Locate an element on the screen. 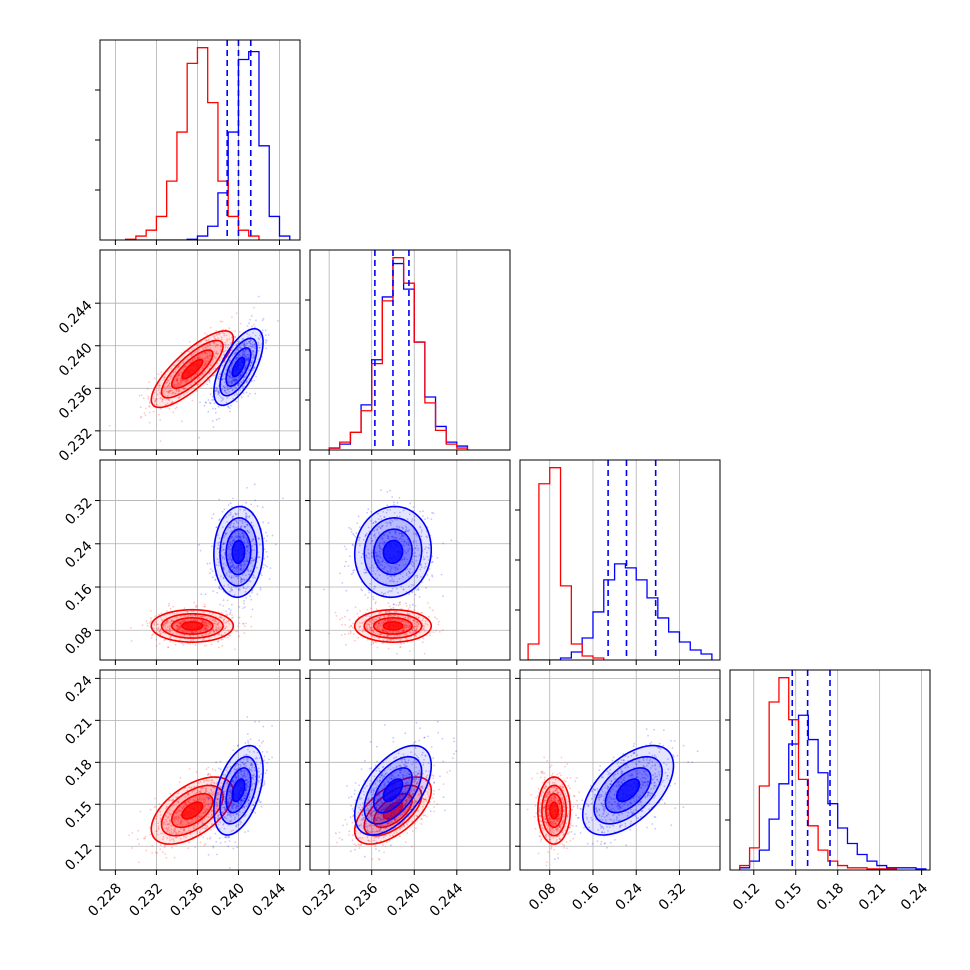  panel-frame is located at coordinates (410, 560).